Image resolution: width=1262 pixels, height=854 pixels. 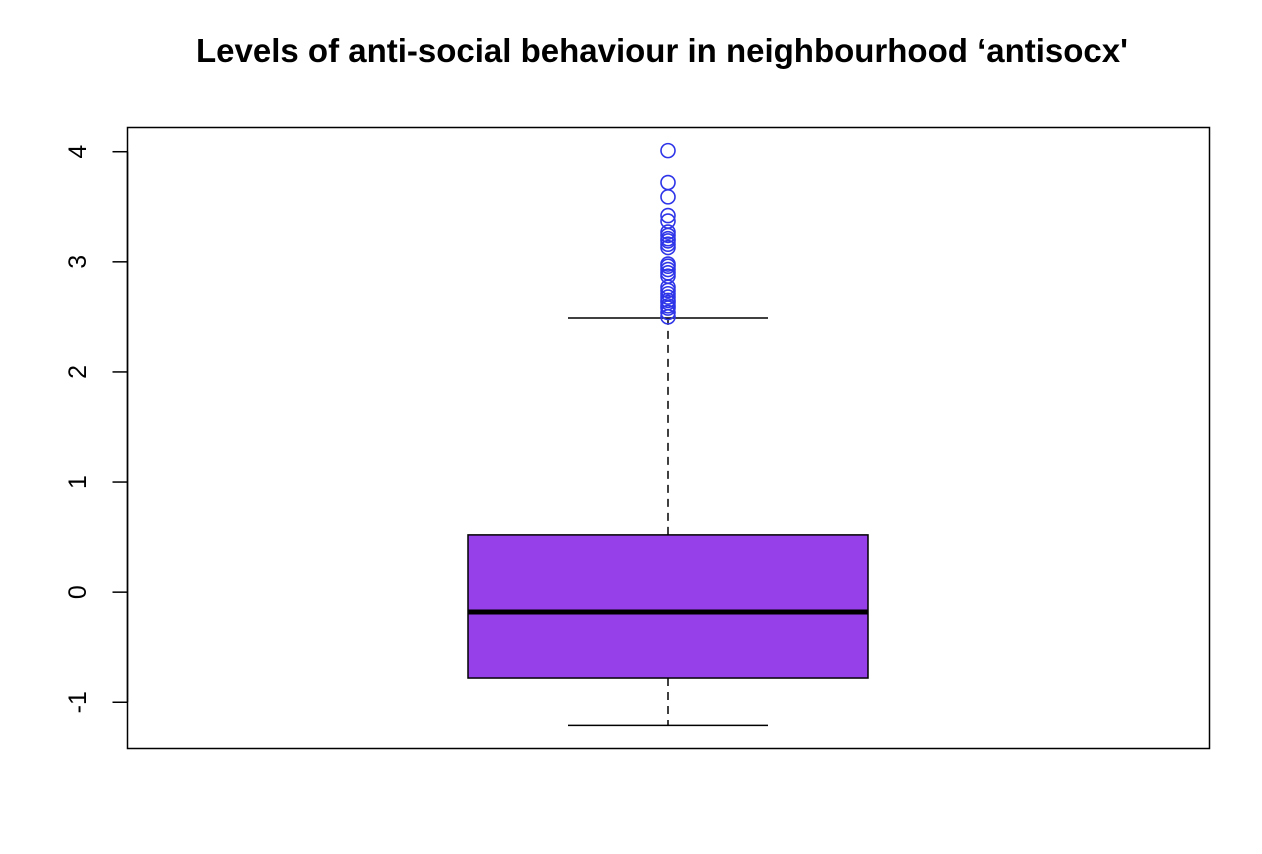 What do you see at coordinates (78, 152) in the screenshot?
I see `y-tick-label: 4` at bounding box center [78, 152].